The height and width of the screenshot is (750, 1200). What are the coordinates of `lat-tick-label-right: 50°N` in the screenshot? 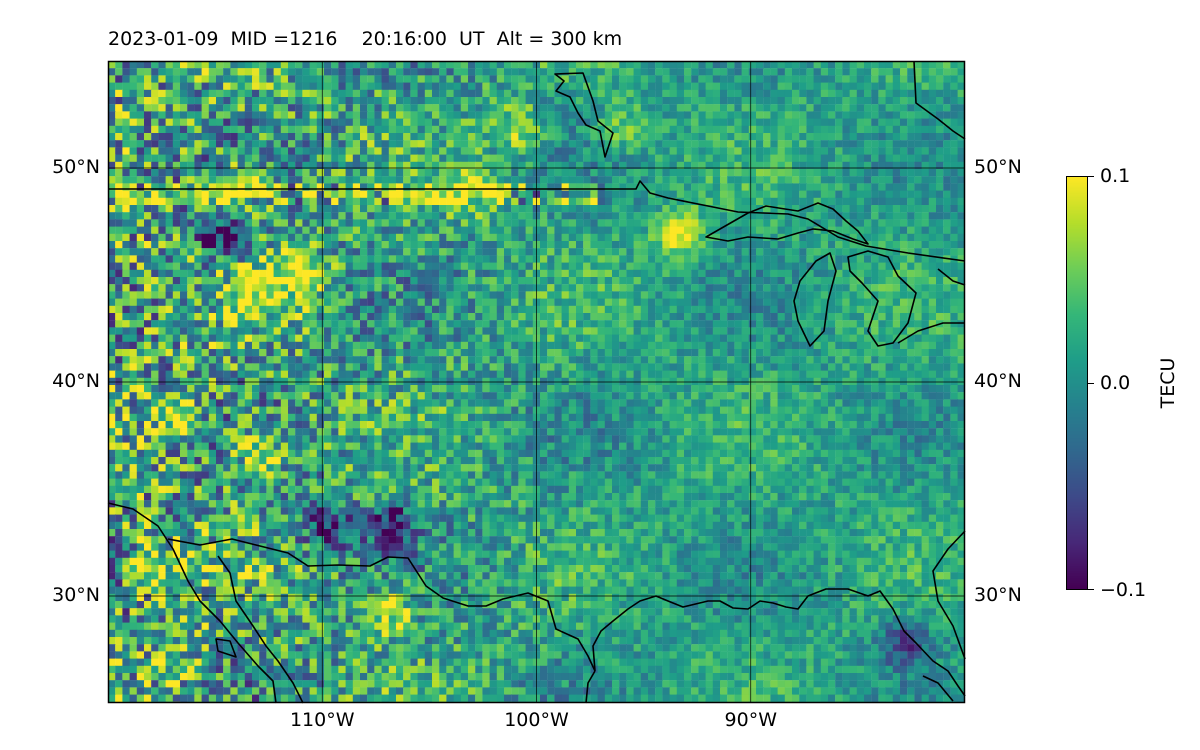 It's located at (998, 167).